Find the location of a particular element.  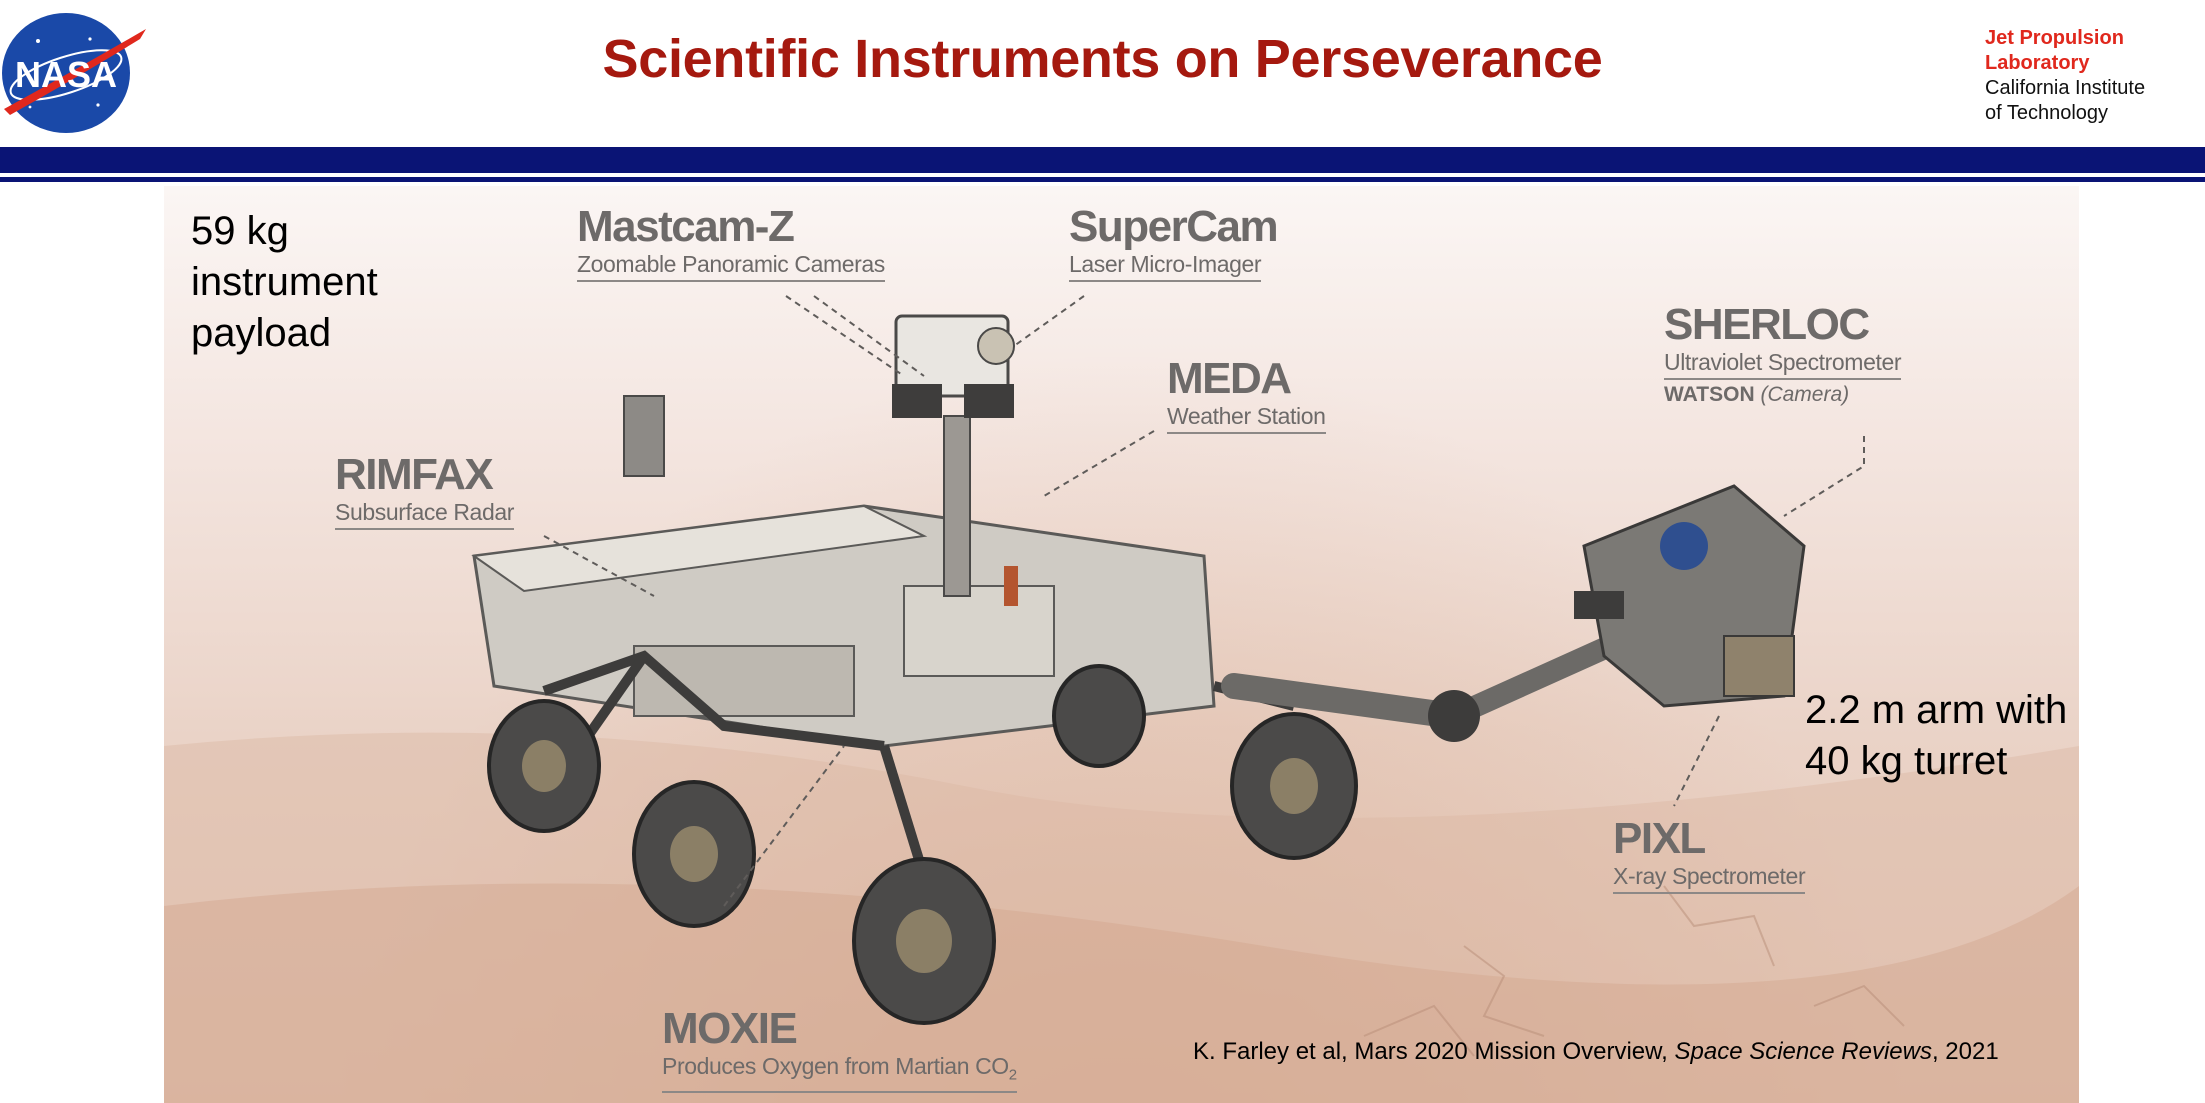

moxie-name: MOXIE is located at coordinates (730, 1028).